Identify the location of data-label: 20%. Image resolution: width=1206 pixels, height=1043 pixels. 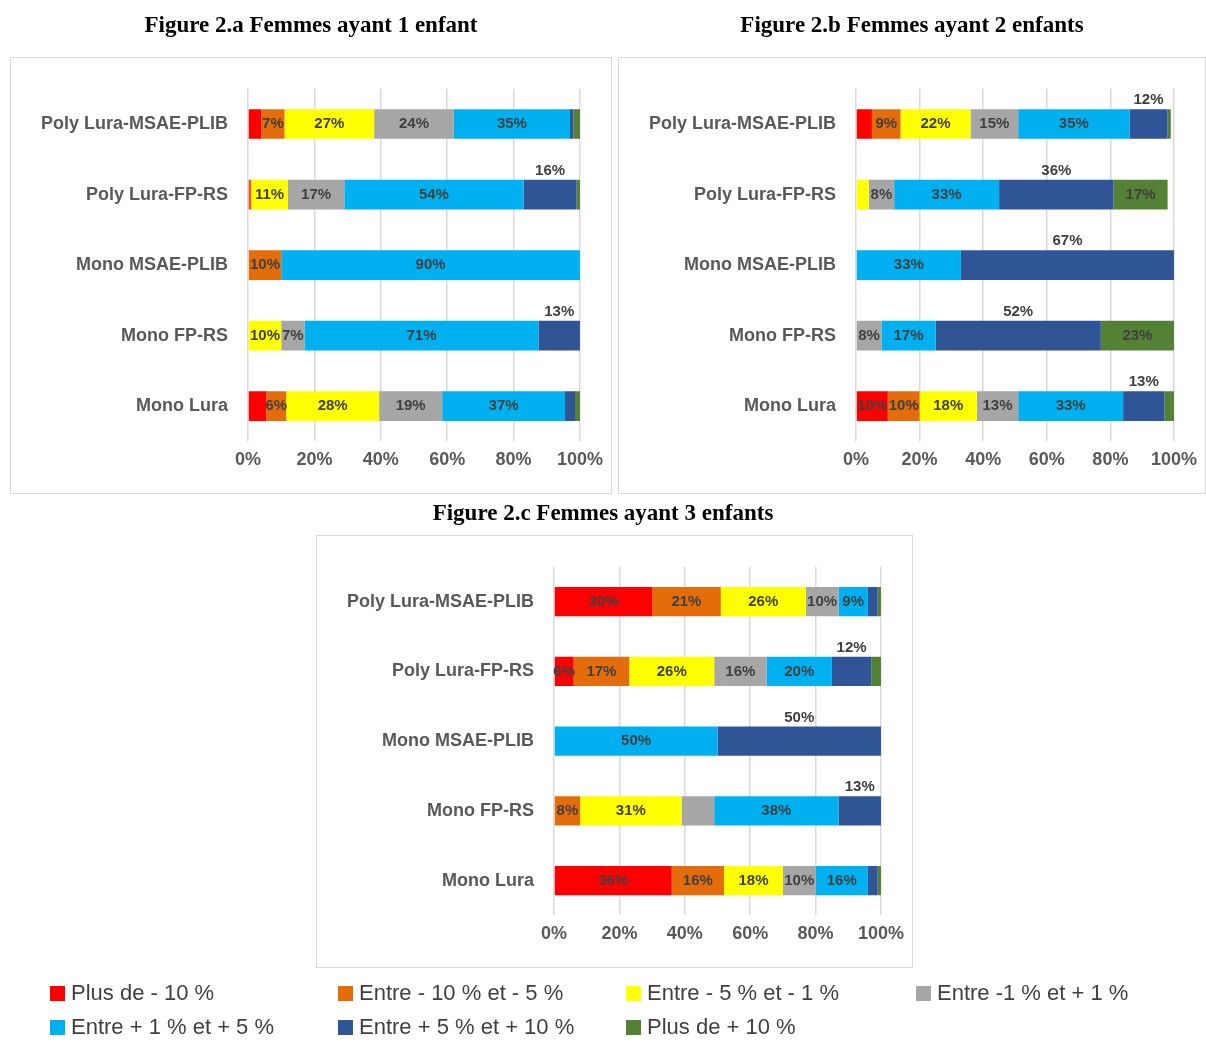
(799, 670).